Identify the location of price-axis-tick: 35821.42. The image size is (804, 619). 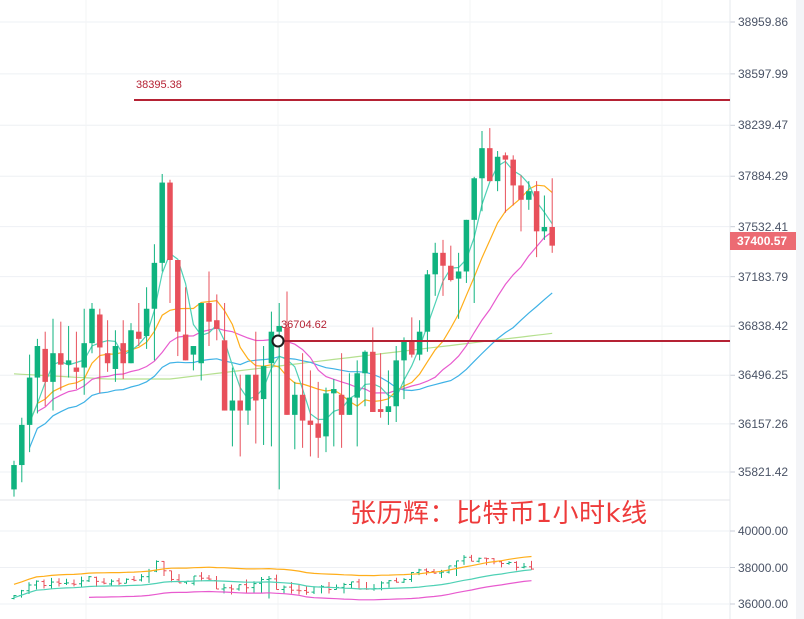
(763, 472).